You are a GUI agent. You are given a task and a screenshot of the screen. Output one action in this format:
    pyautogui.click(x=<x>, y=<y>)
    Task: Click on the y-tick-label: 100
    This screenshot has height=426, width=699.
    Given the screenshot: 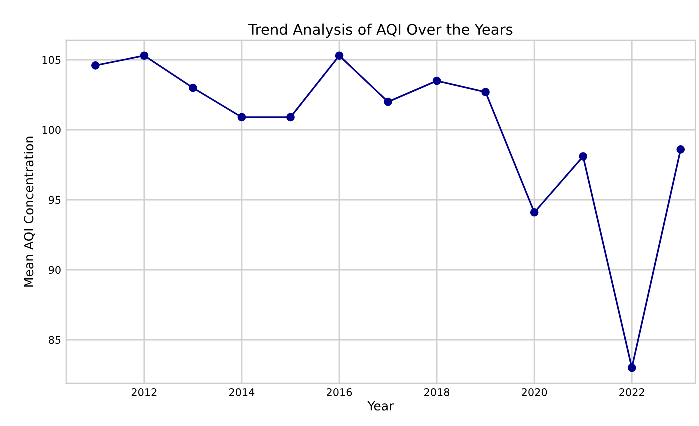 What is the action you would take?
    pyautogui.click(x=51, y=130)
    